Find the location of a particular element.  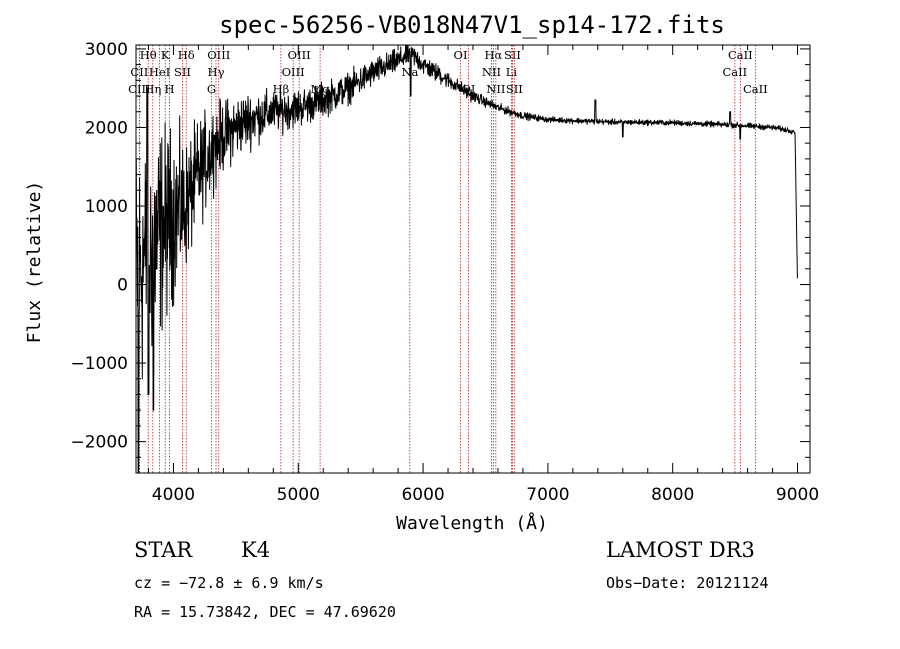

x-axis-label: Wavelength (Å) is located at coordinates (472, 523).